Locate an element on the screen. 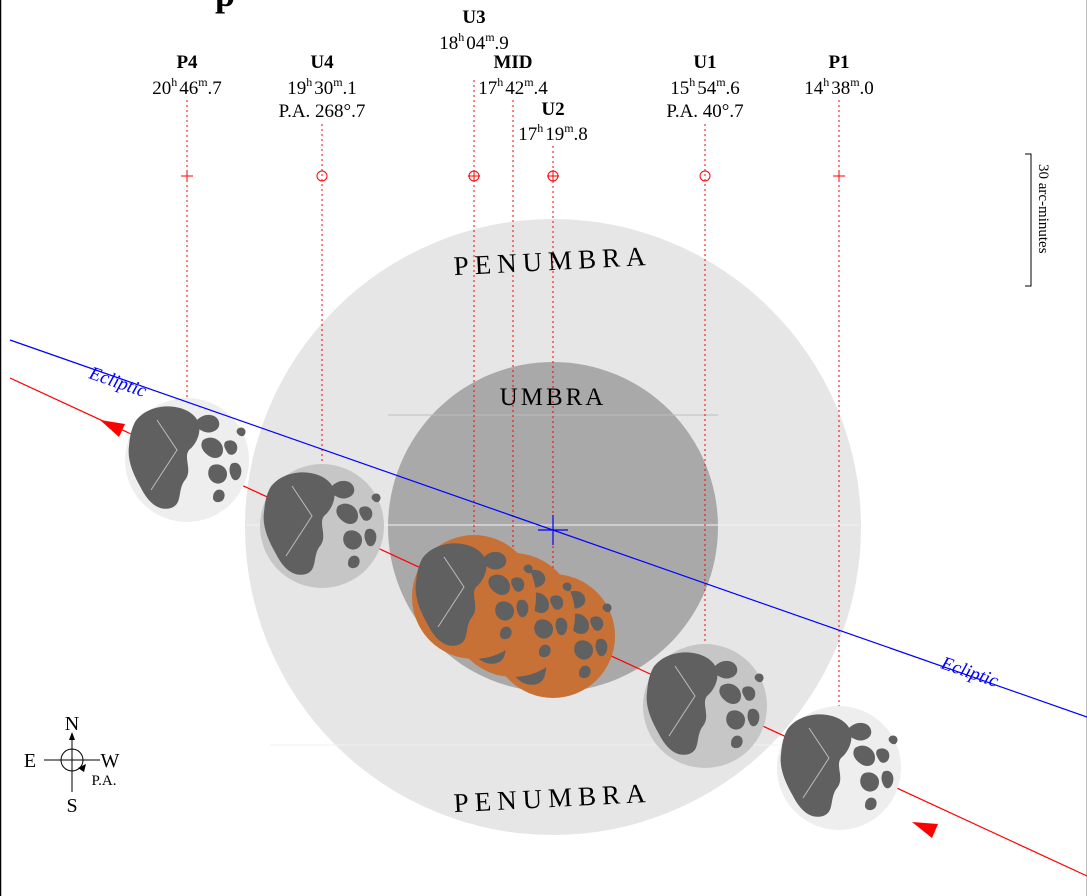 The width and height of the screenshot is (1087, 896). contact-time-p4: 20h 46m.7 is located at coordinates (187, 87).